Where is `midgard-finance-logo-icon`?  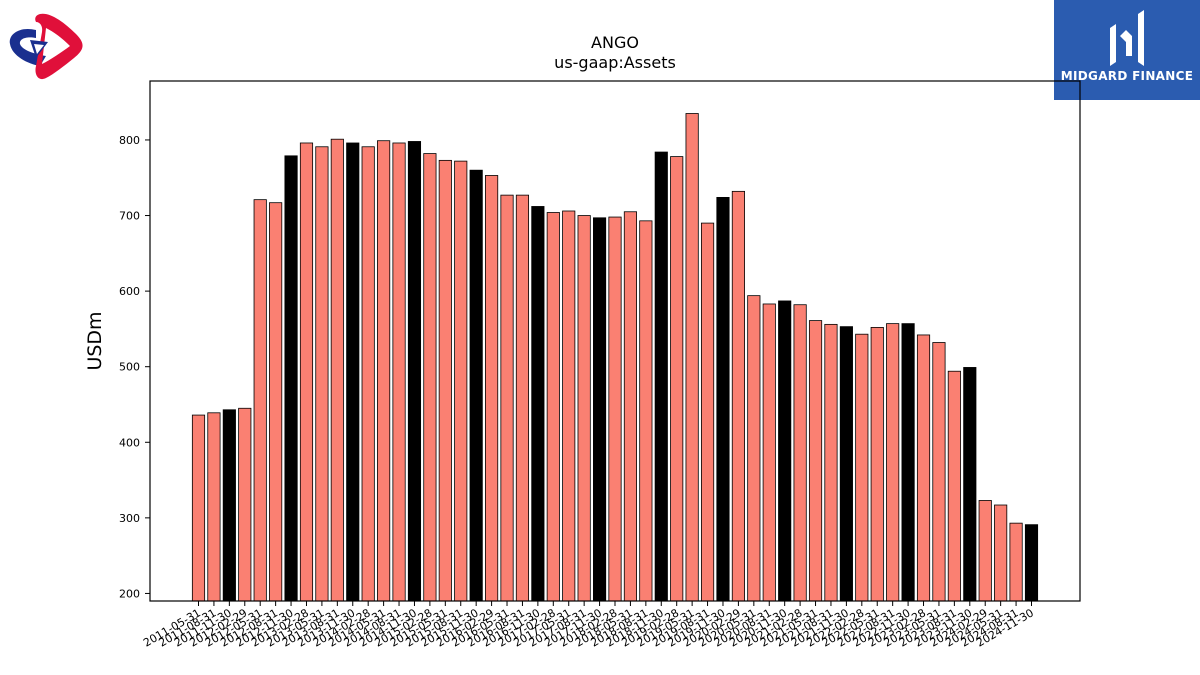 midgard-finance-logo-icon is located at coordinates (1127, 38).